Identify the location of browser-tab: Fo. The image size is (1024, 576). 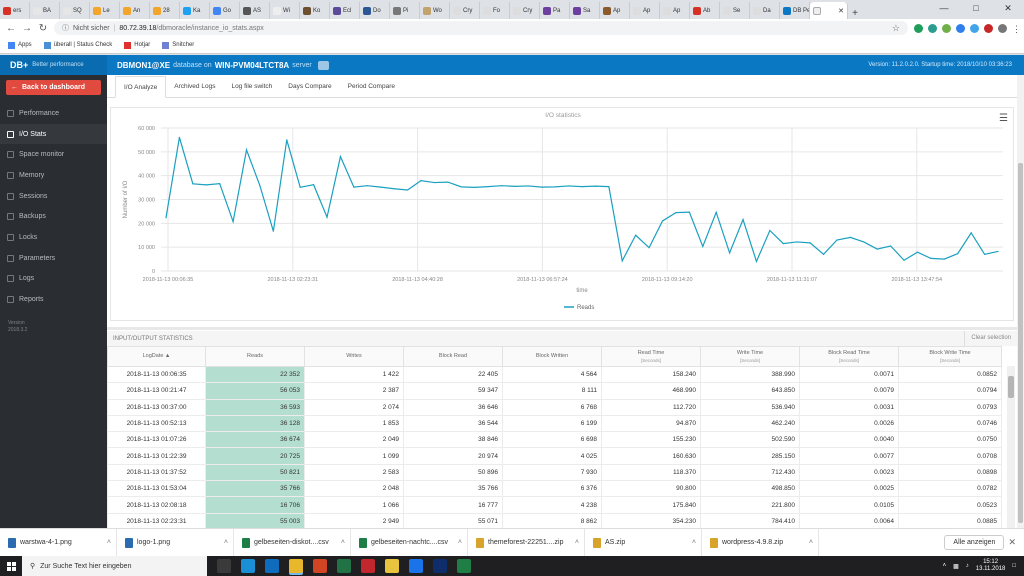
(495, 10).